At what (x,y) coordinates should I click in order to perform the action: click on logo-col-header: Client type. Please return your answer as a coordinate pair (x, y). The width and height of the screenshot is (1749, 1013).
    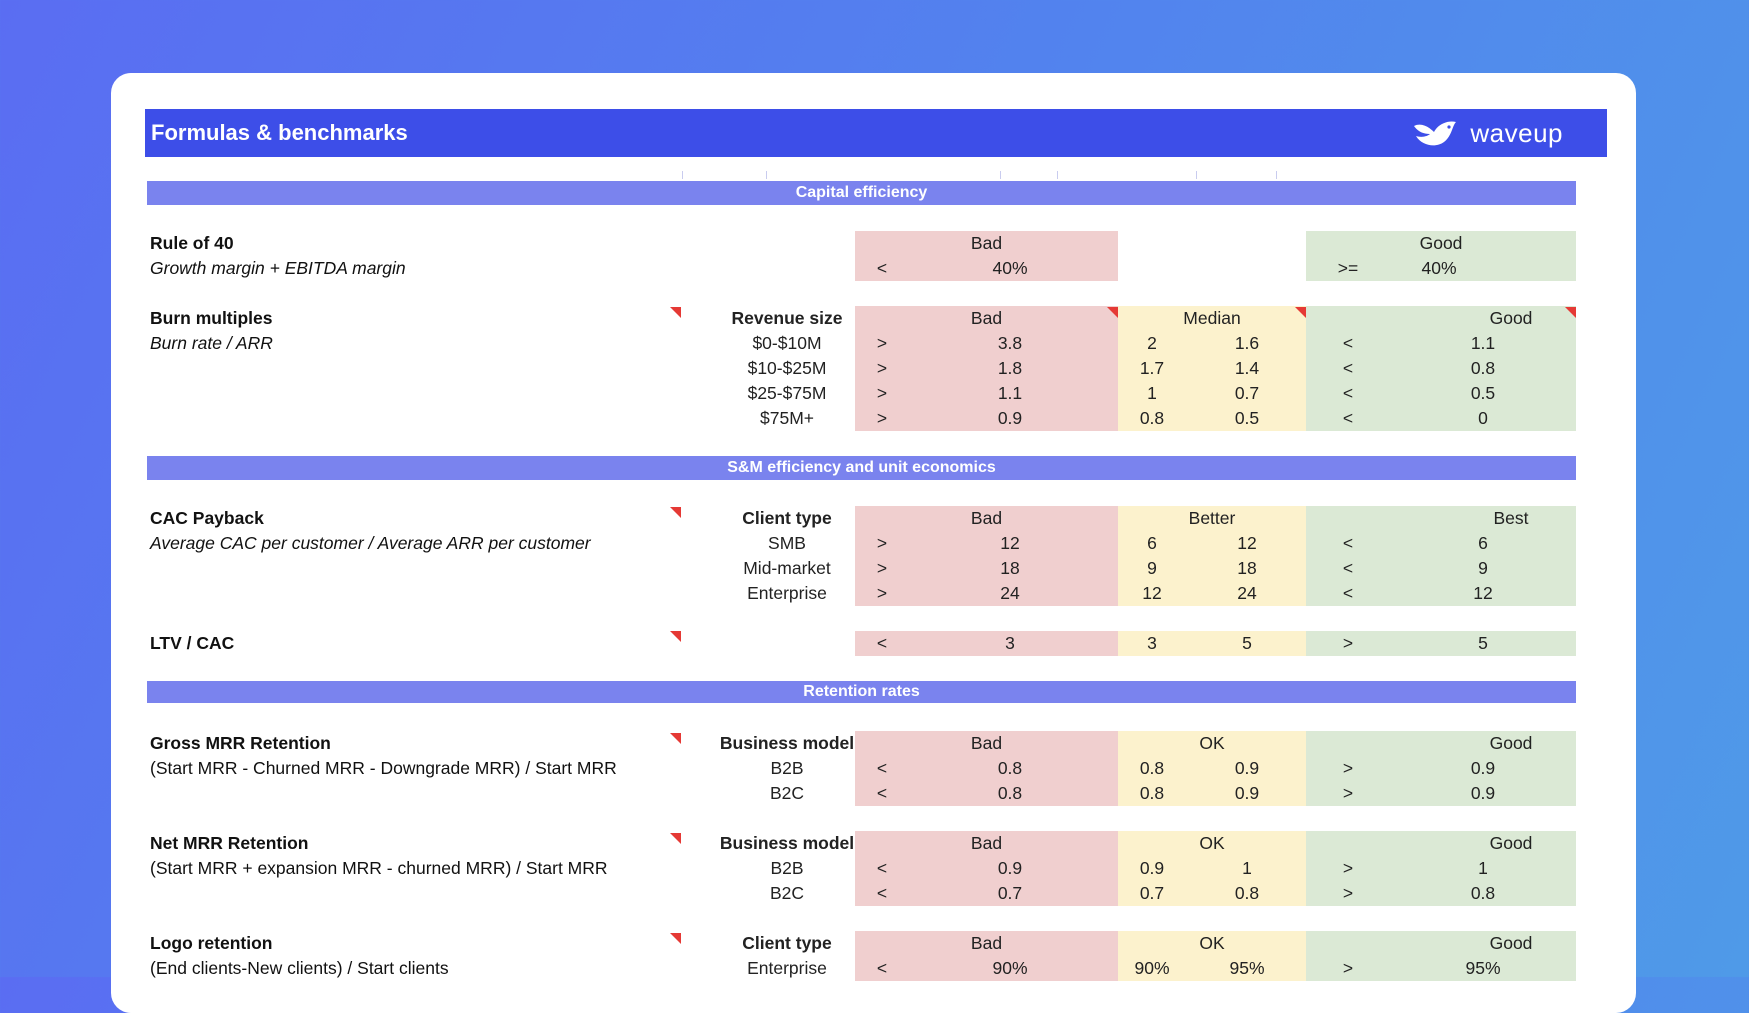
    Looking at the image, I should click on (787, 943).